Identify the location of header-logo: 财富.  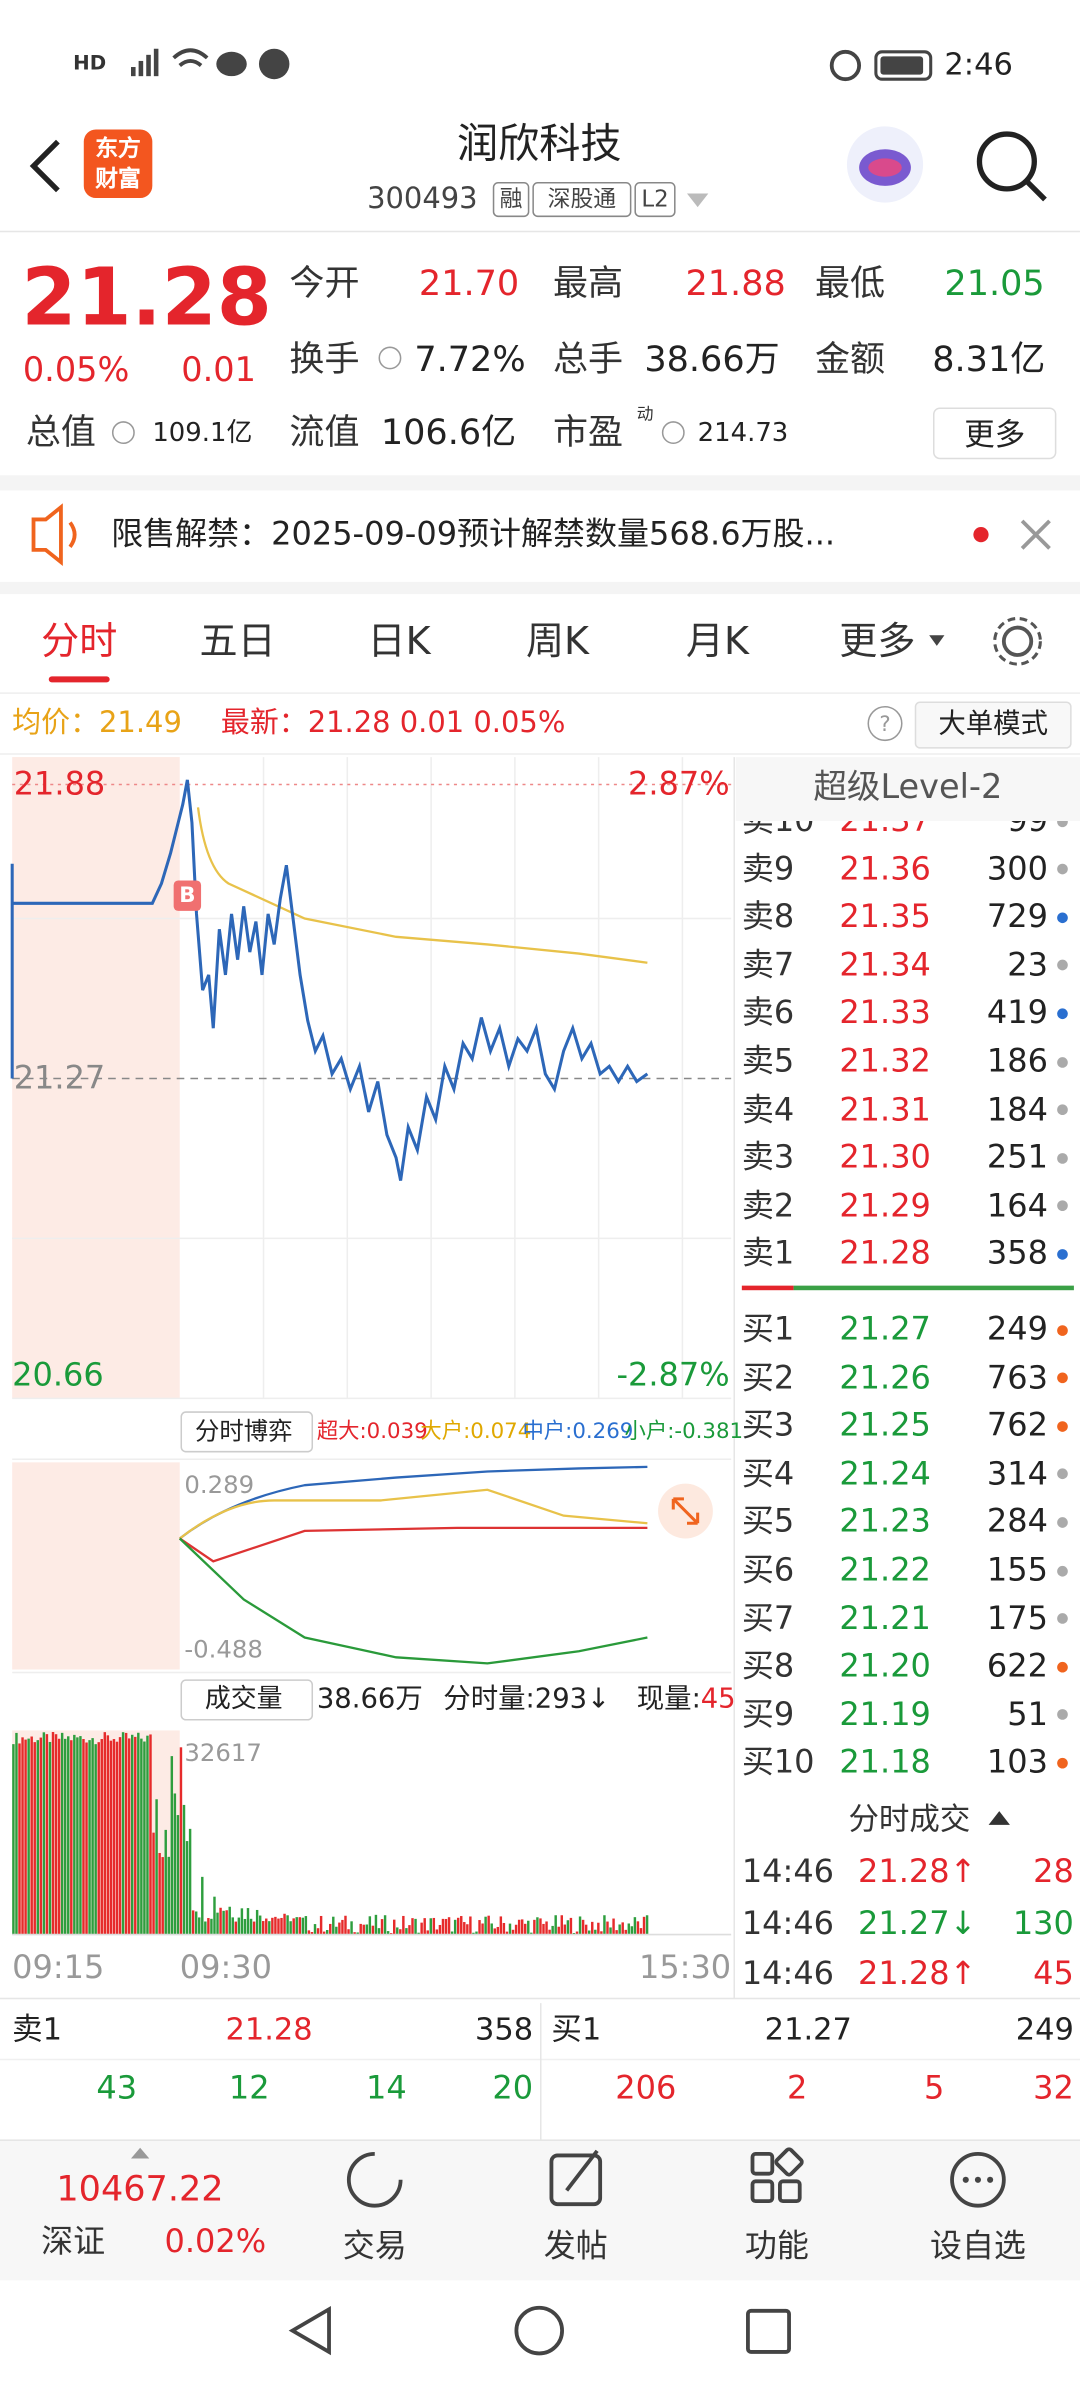
(118, 179).